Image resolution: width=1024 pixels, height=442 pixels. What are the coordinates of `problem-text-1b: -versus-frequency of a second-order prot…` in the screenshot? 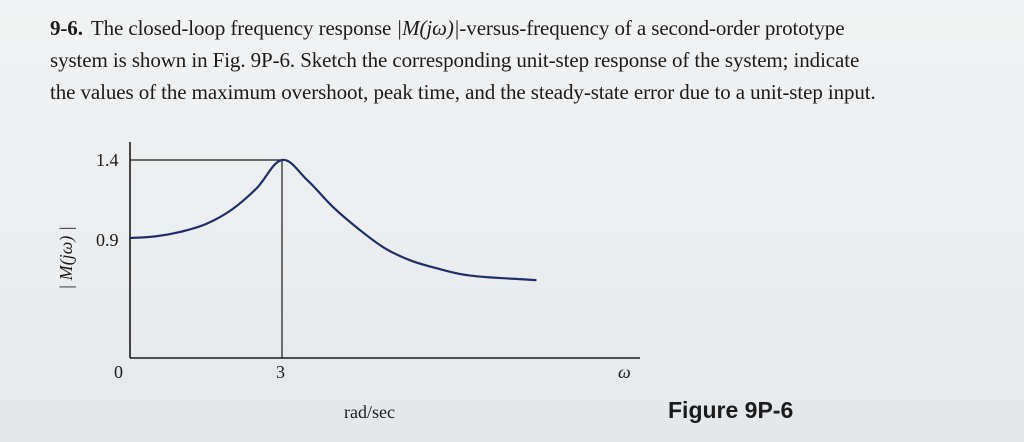 It's located at (652, 28).